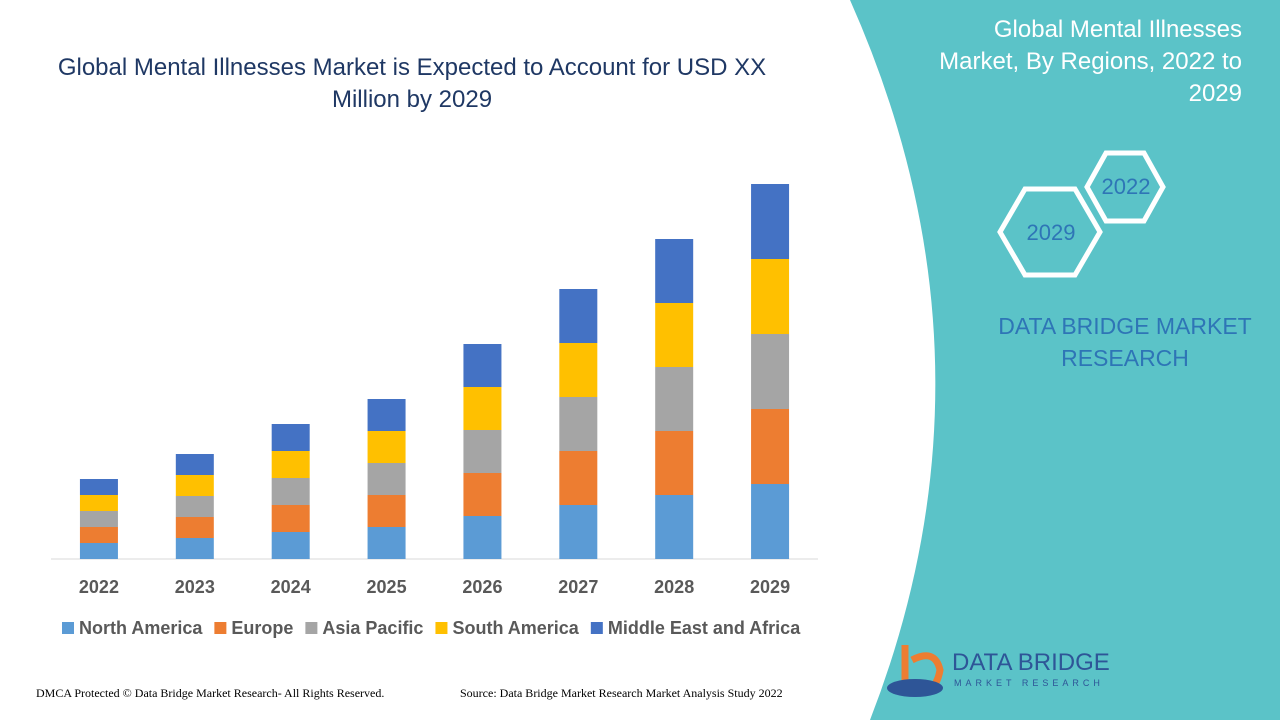 The width and height of the screenshot is (1280, 720). I want to click on x-tick-label: 2022, so click(99, 587).